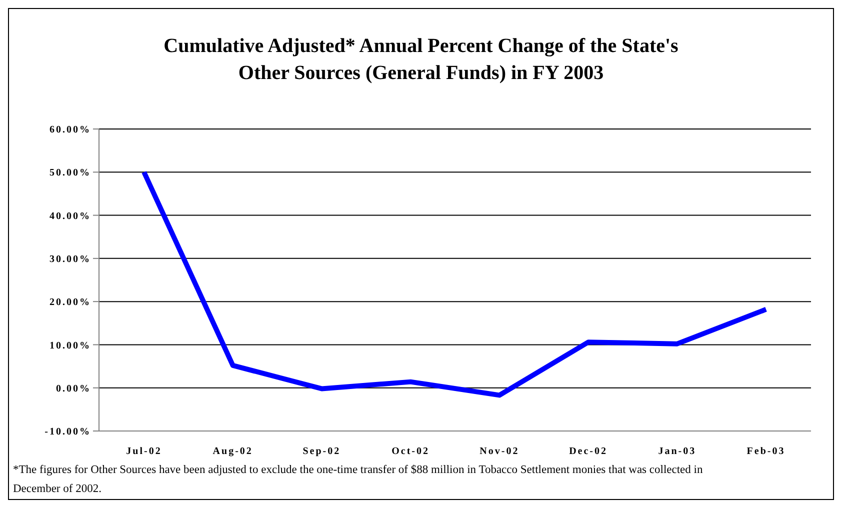 This screenshot has width=842, height=508. Describe the element at coordinates (73, 388) in the screenshot. I see `y-tick-label: 0.00%` at that location.